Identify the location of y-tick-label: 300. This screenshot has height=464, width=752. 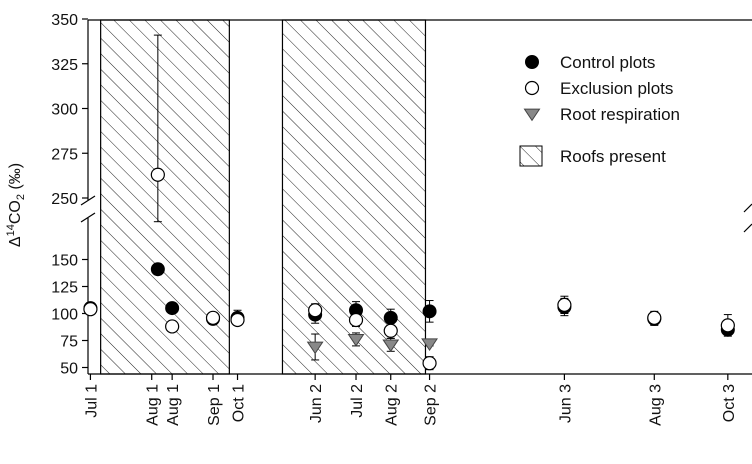
(64, 110).